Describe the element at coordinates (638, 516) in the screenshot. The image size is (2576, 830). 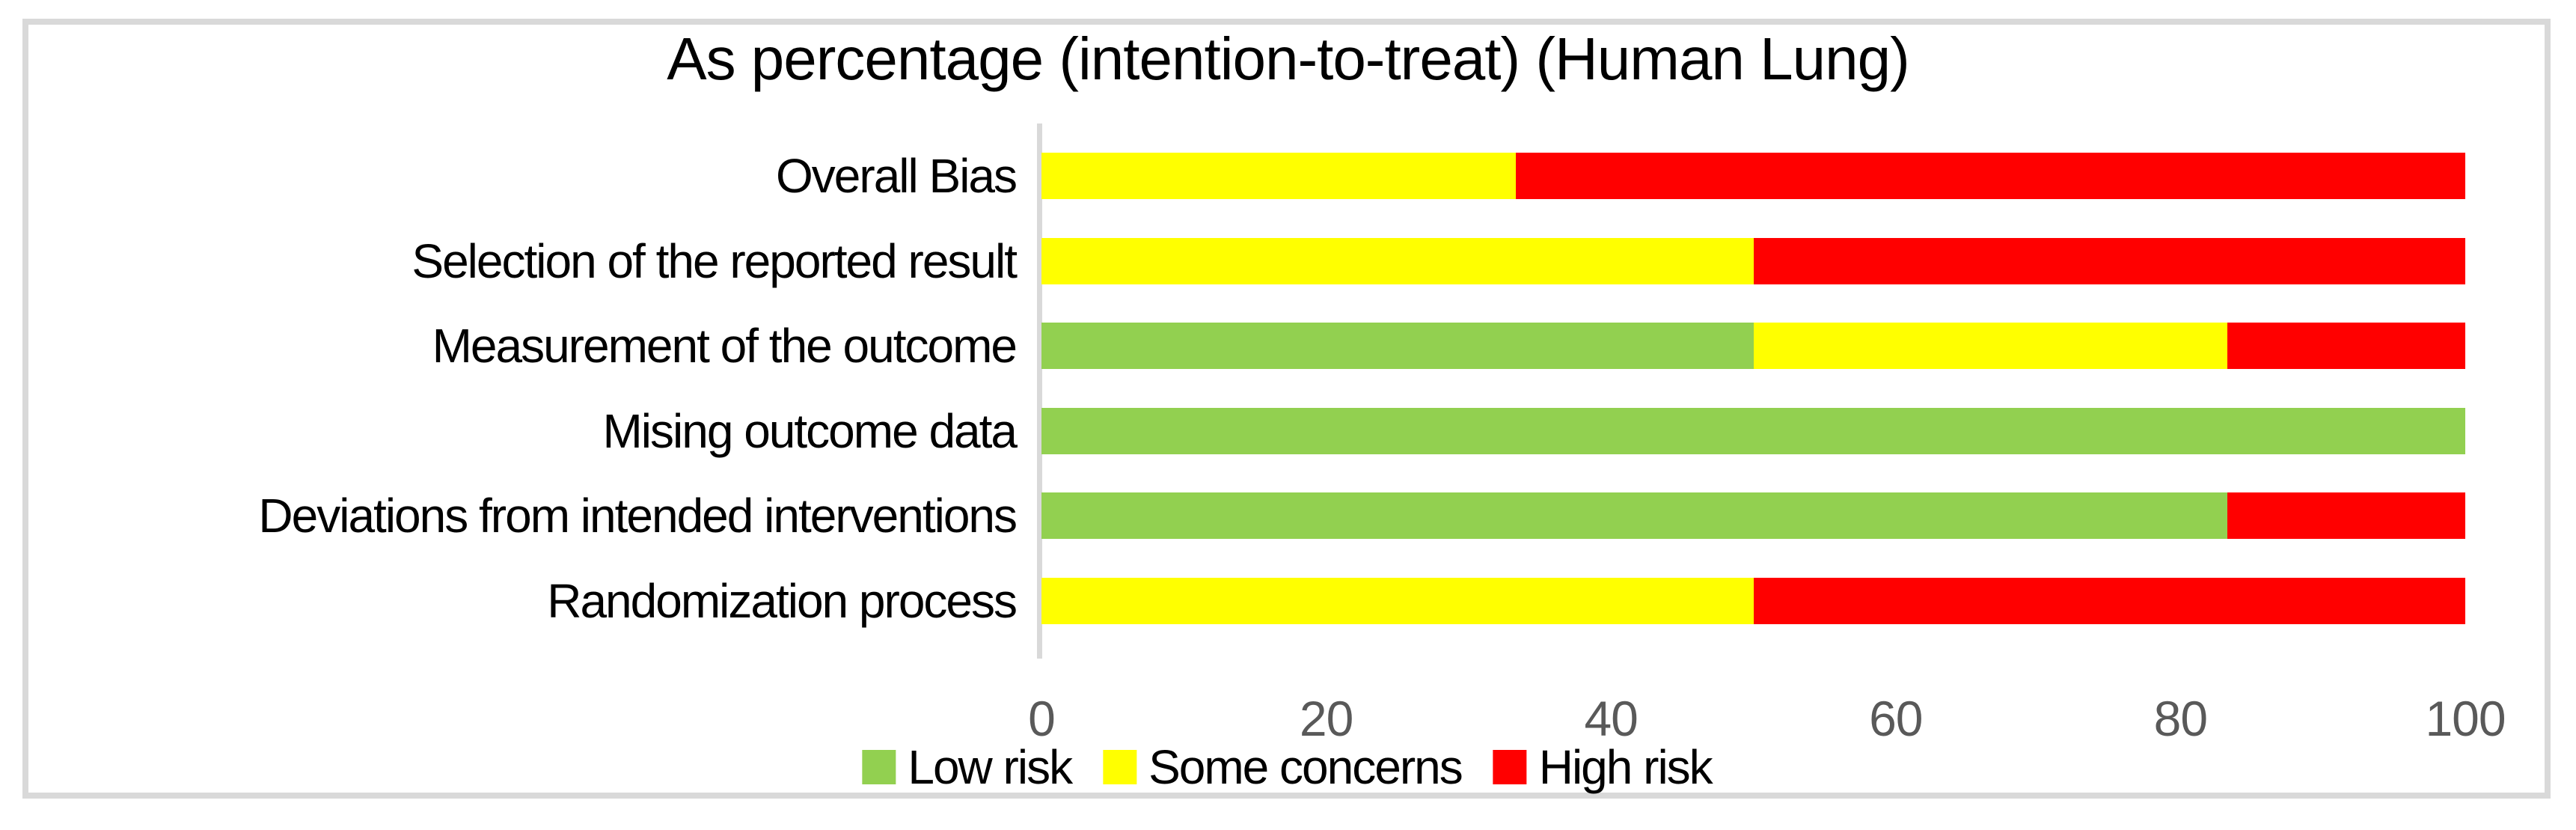
I see `category-label: Deviations from intended interventions` at that location.